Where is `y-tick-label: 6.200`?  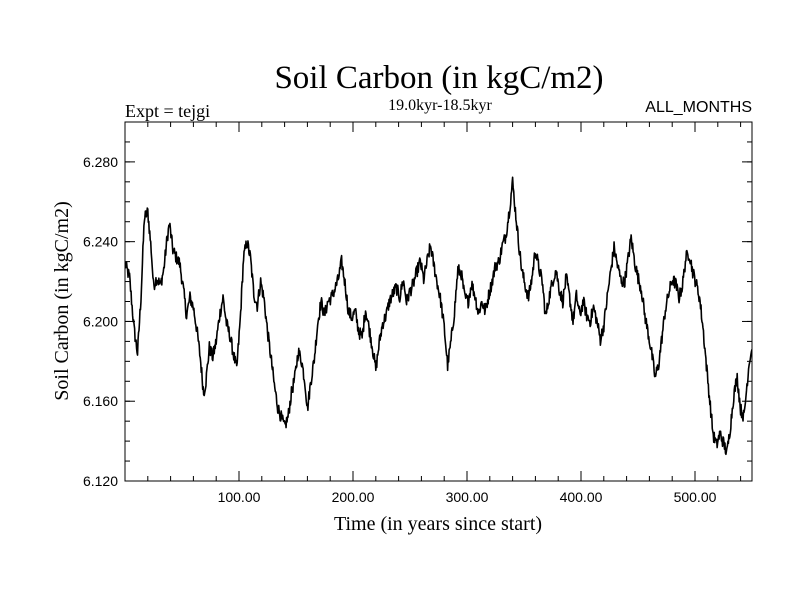
y-tick-label: 6.200 is located at coordinates (100, 321).